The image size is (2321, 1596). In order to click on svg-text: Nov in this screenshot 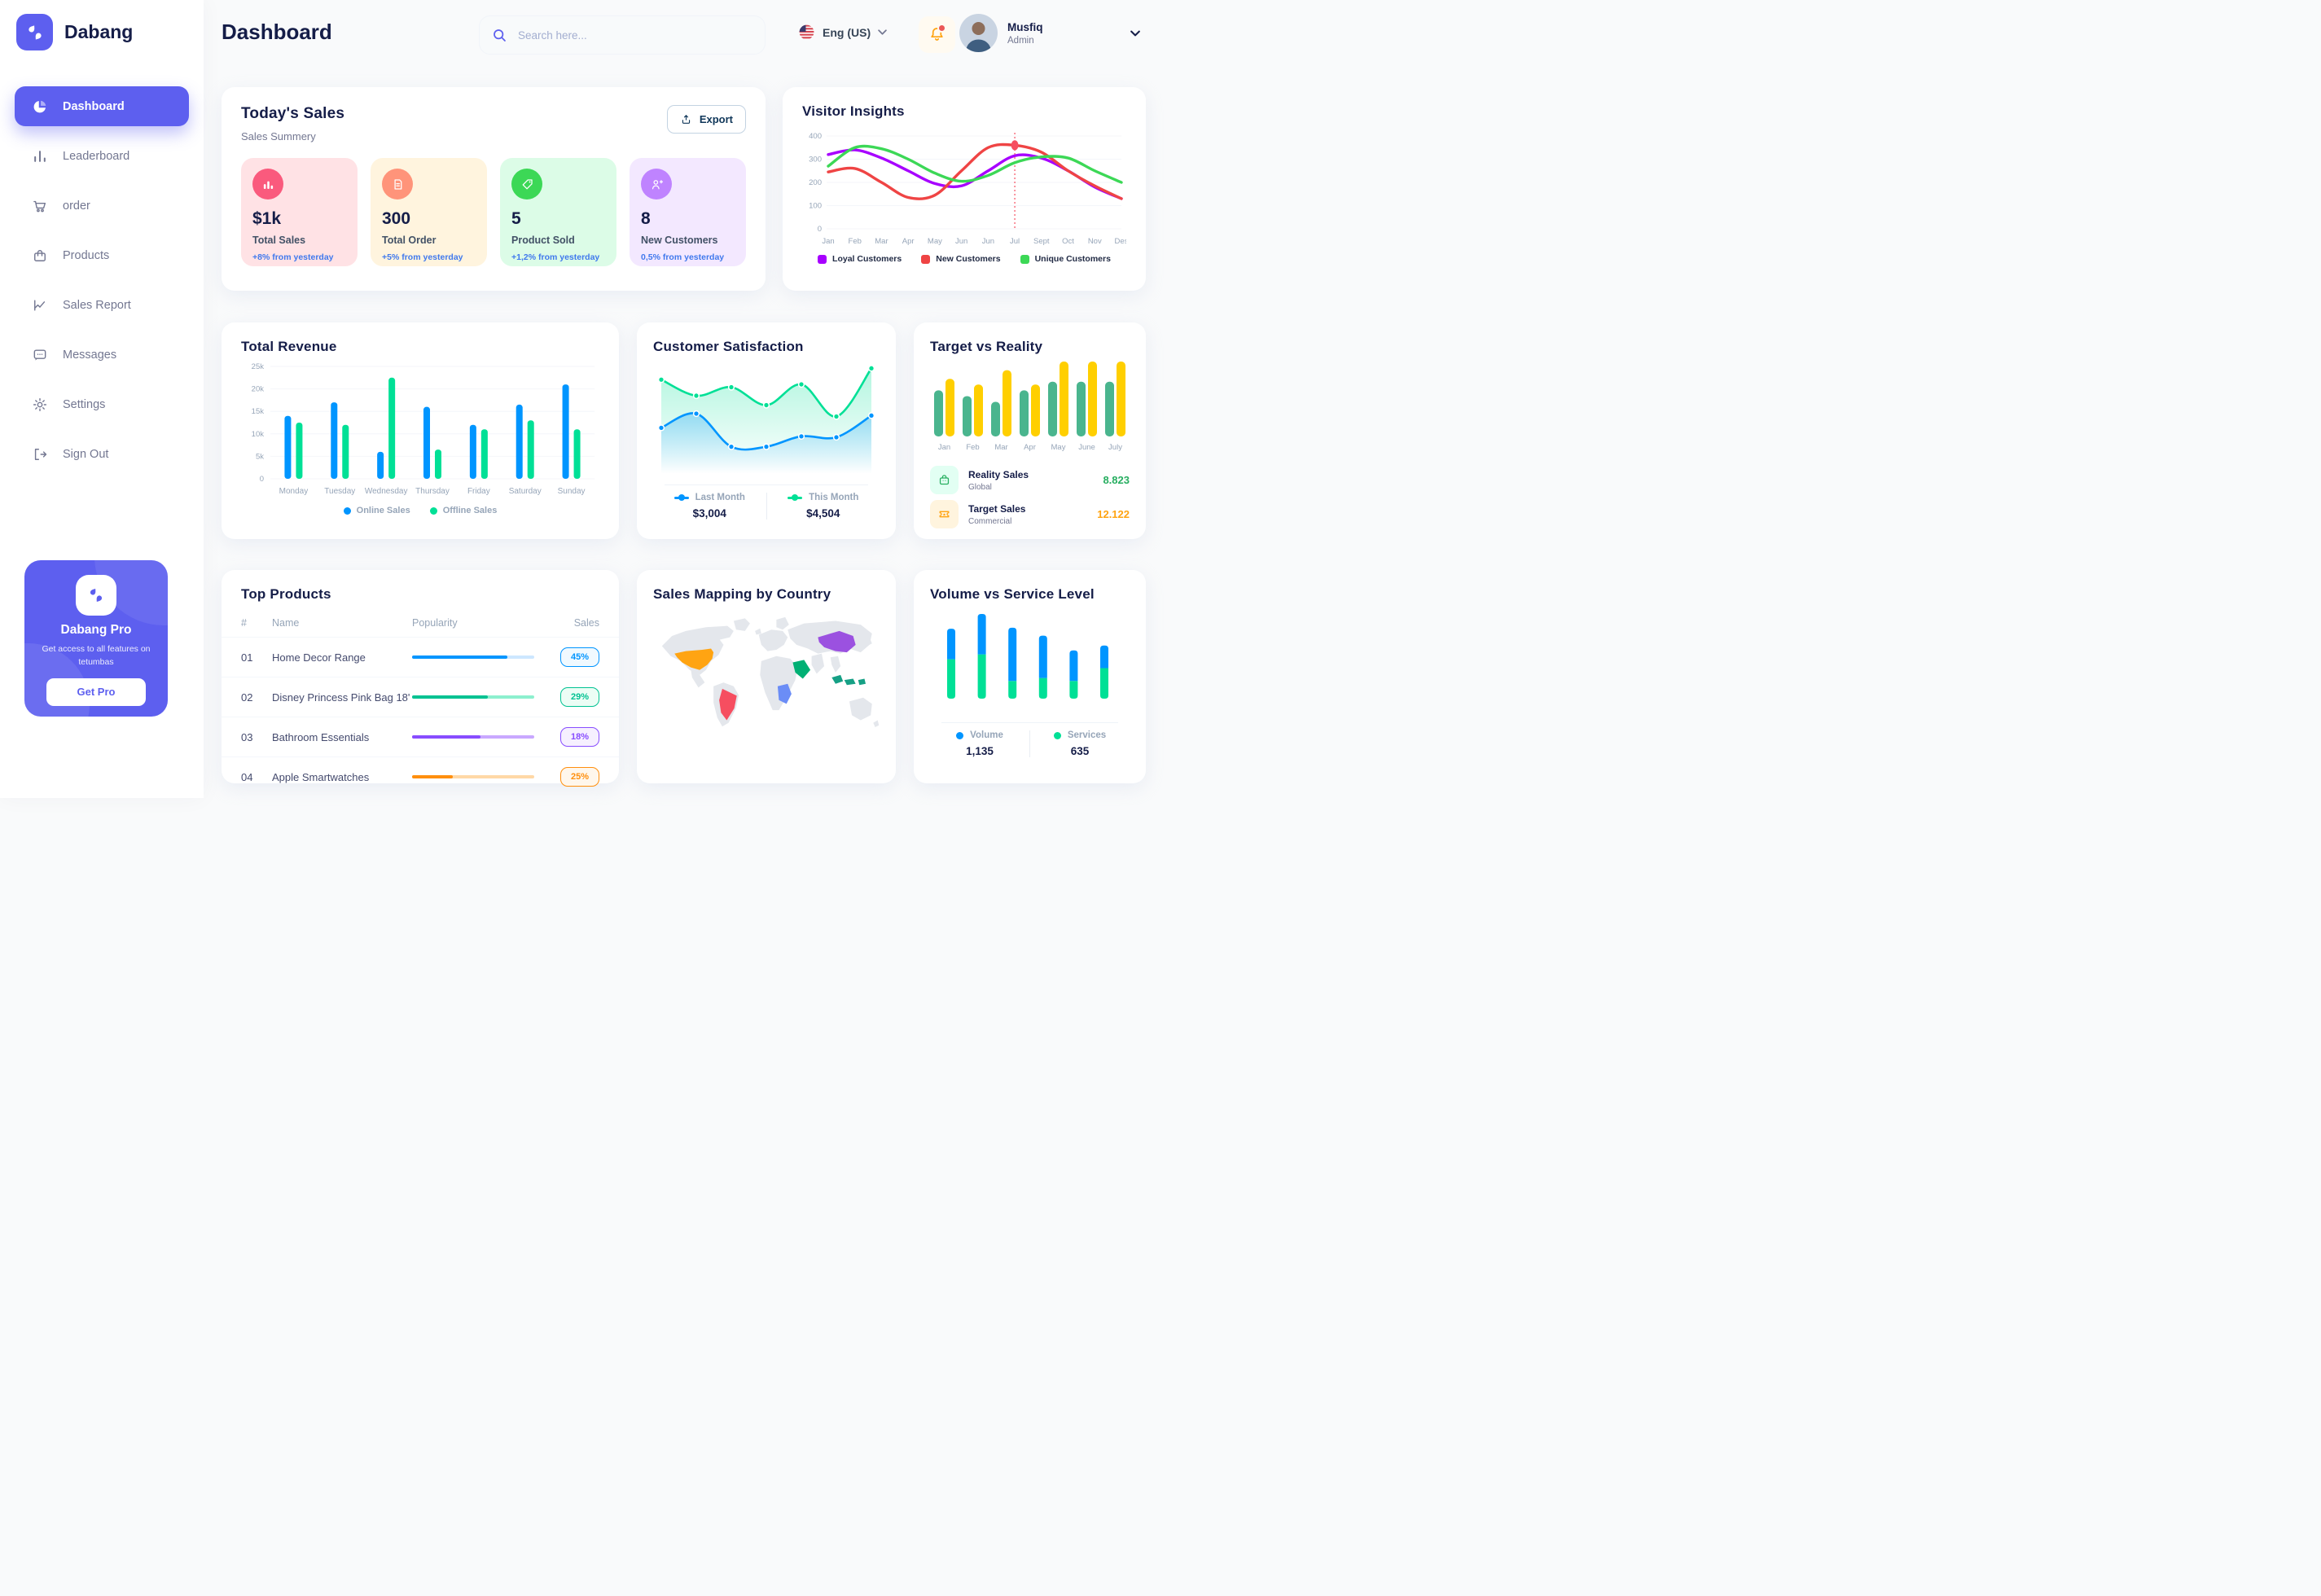, I will do `click(1095, 241)`.